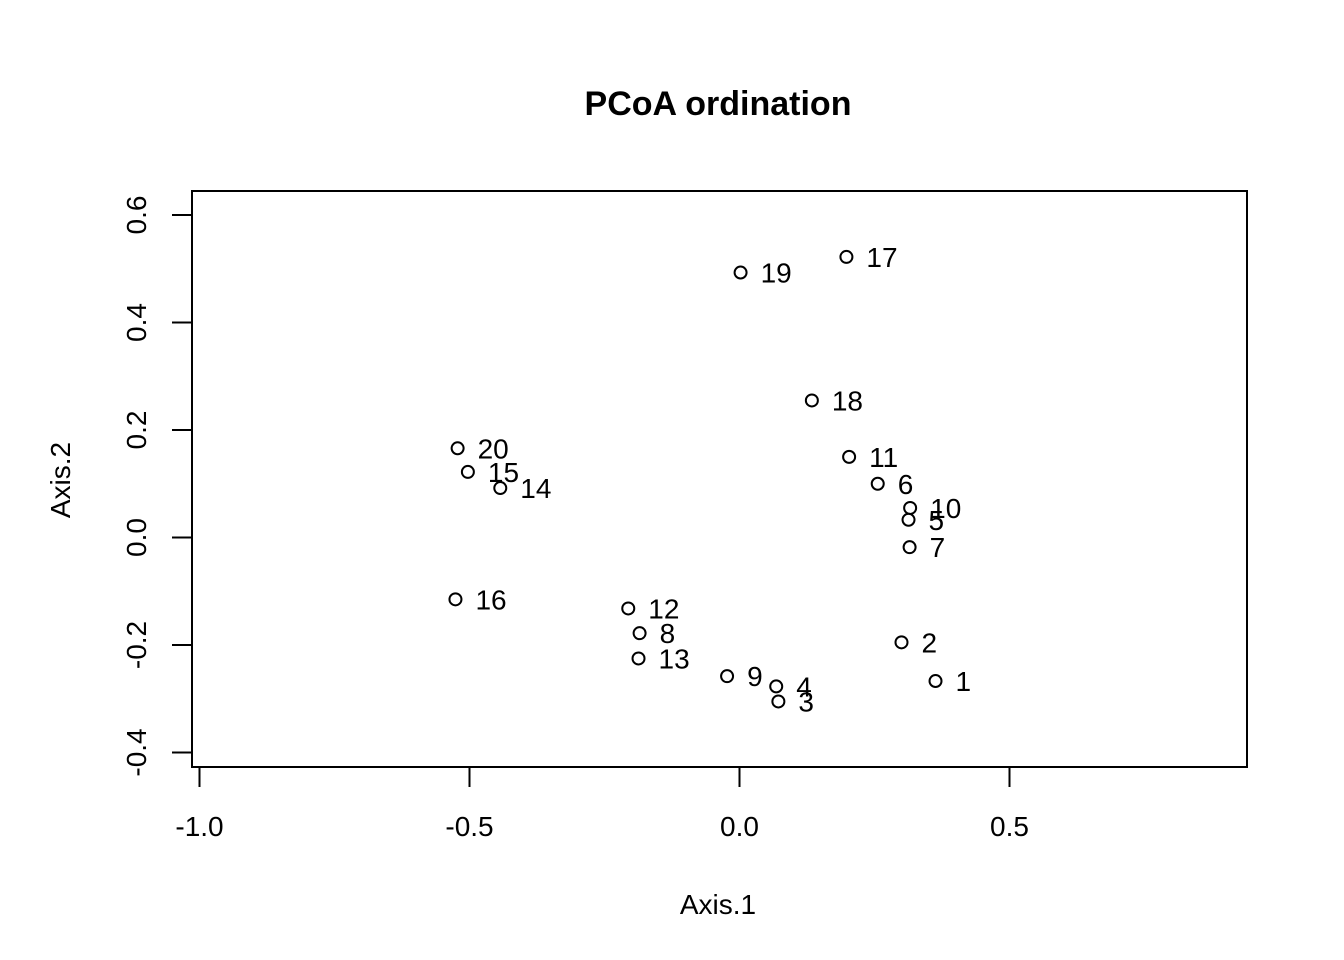  Describe the element at coordinates (663, 608) in the screenshot. I see `data-point-label: 12` at that location.